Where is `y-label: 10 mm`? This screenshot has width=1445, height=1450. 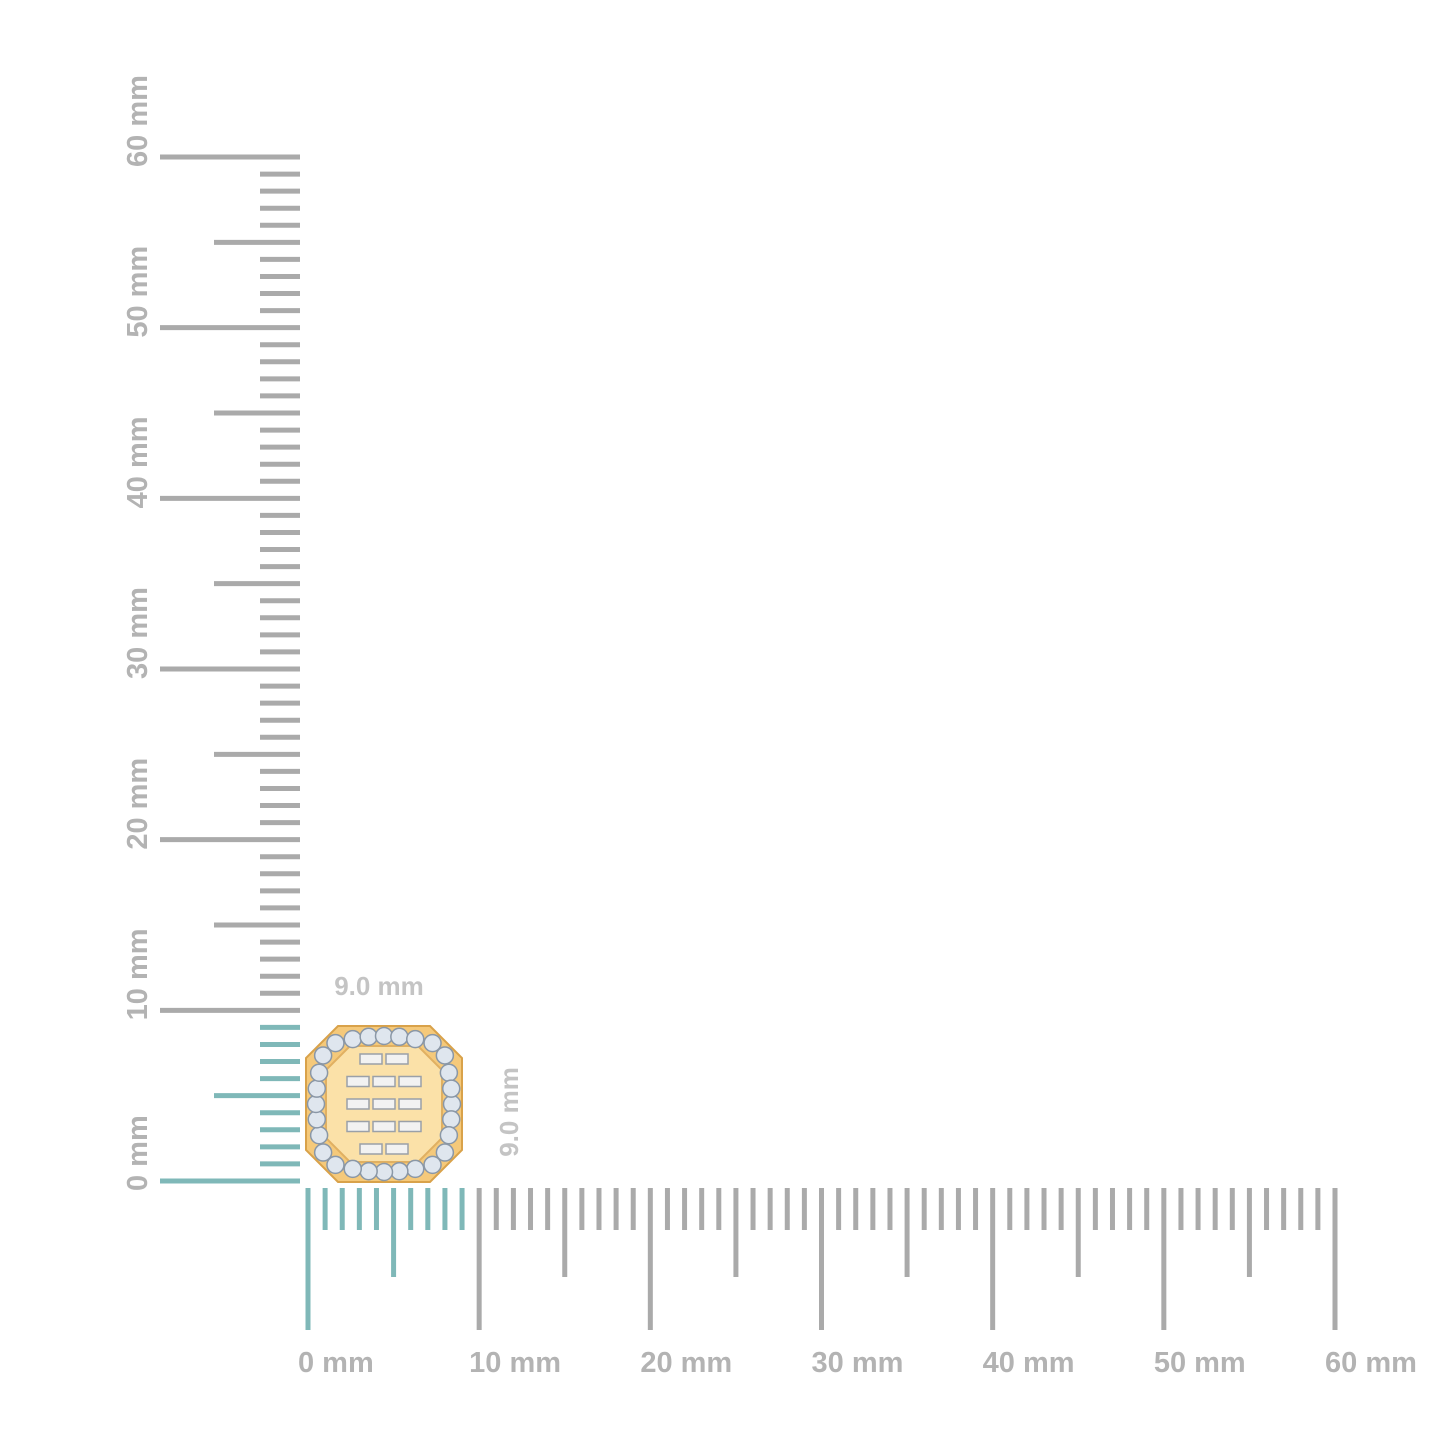 y-label: 10 mm is located at coordinates (138, 974).